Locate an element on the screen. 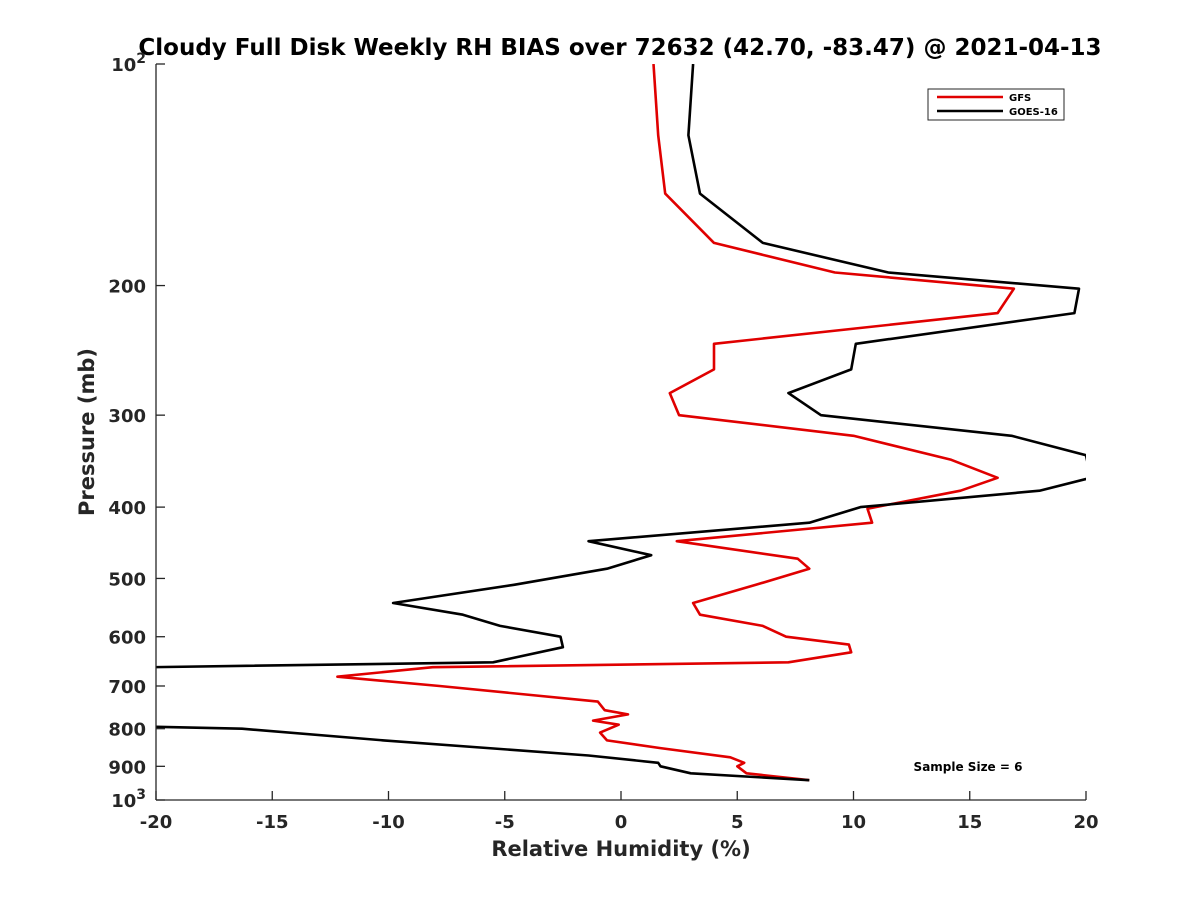 This screenshot has height=900, width=1200. x-tick-label: -20 is located at coordinates (156, 822).